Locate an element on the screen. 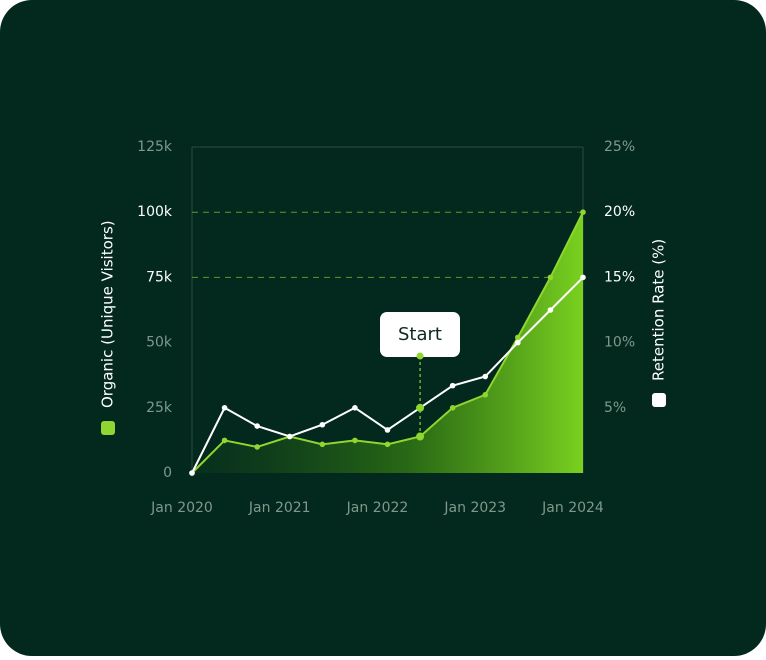 This screenshot has width=766, height=660. annotation-text: Start is located at coordinates (420, 334).